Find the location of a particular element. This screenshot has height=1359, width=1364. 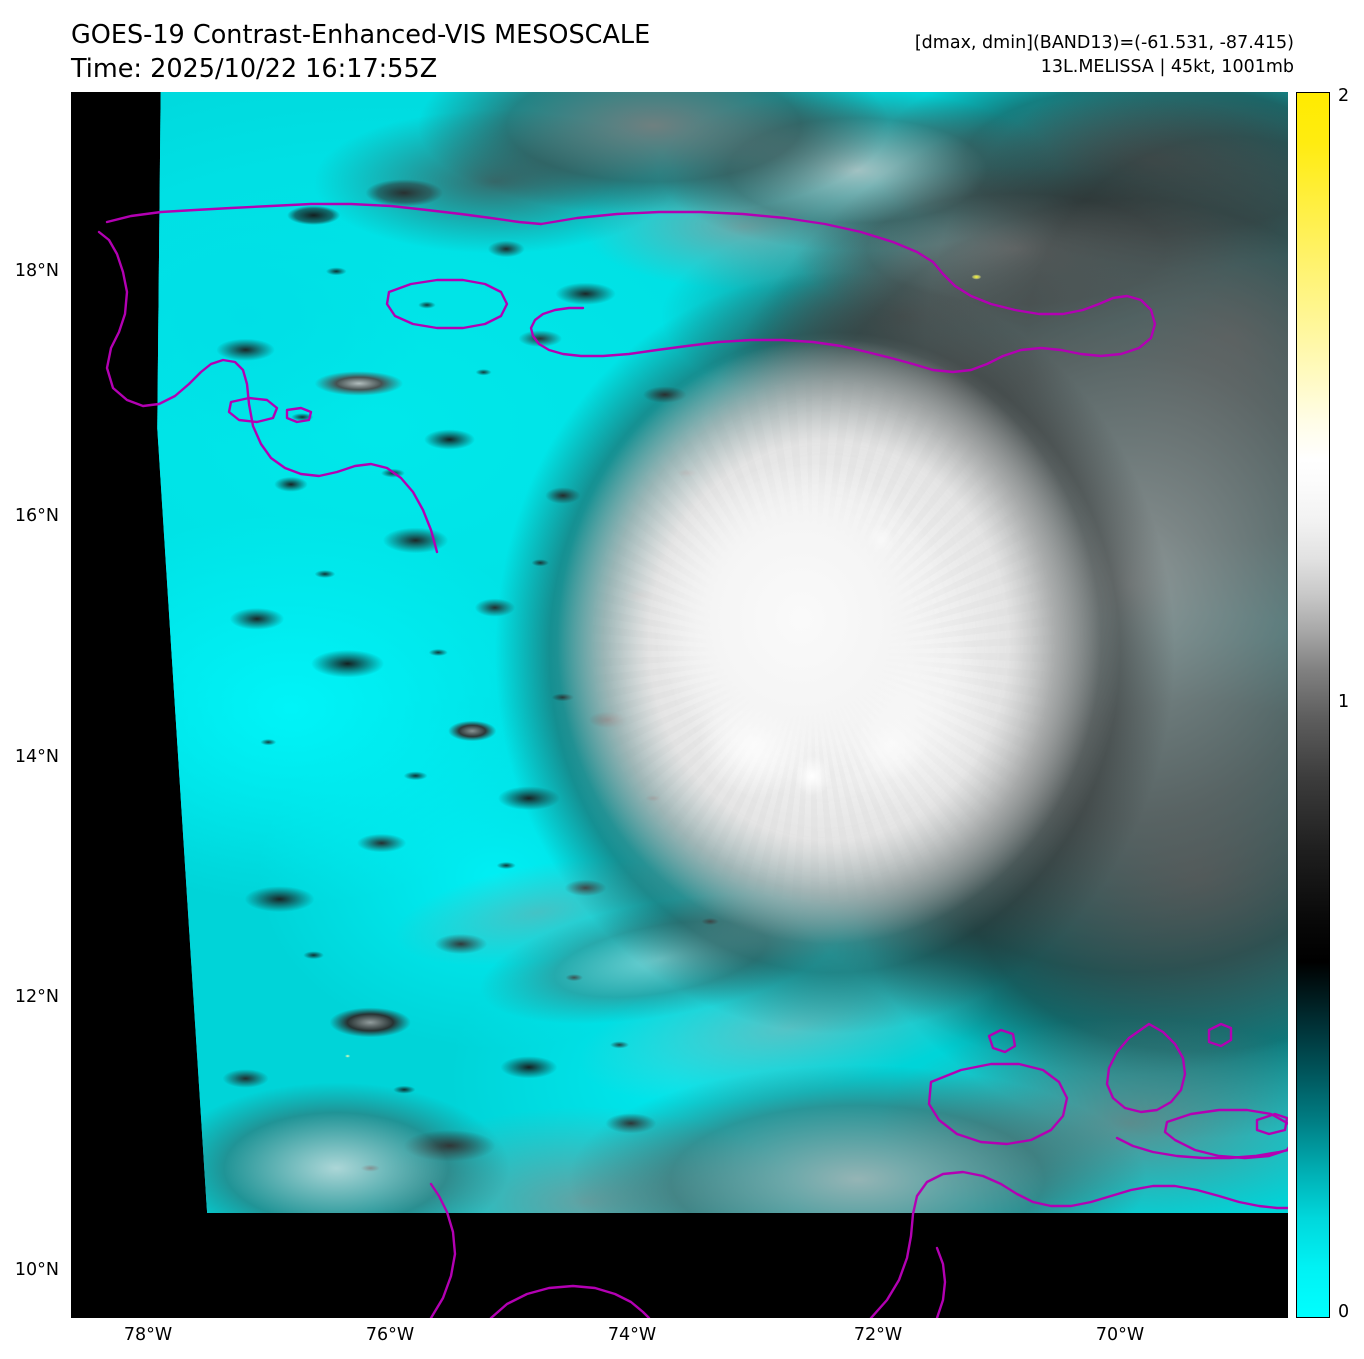

page-title: GOES-19 Contrast-Enhanced-VIS MESOSCALE is located at coordinates (361, 35).